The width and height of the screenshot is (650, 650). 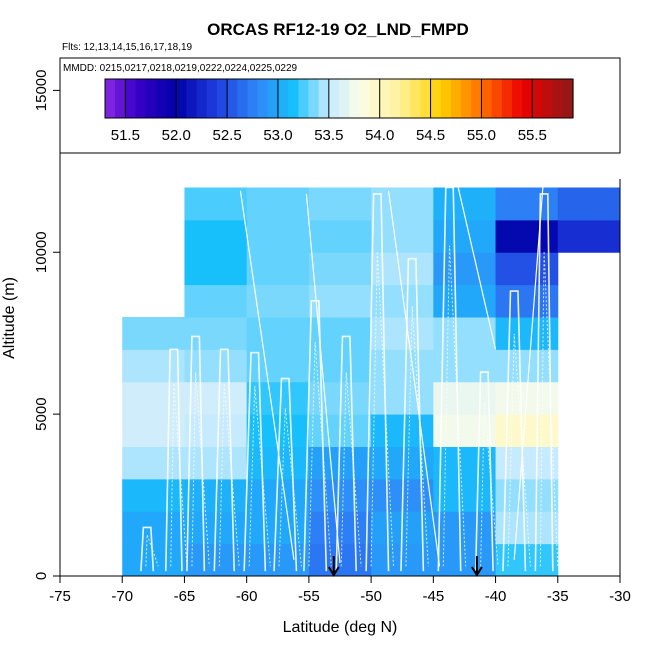 I want to click on markers, so click(x=405, y=566).